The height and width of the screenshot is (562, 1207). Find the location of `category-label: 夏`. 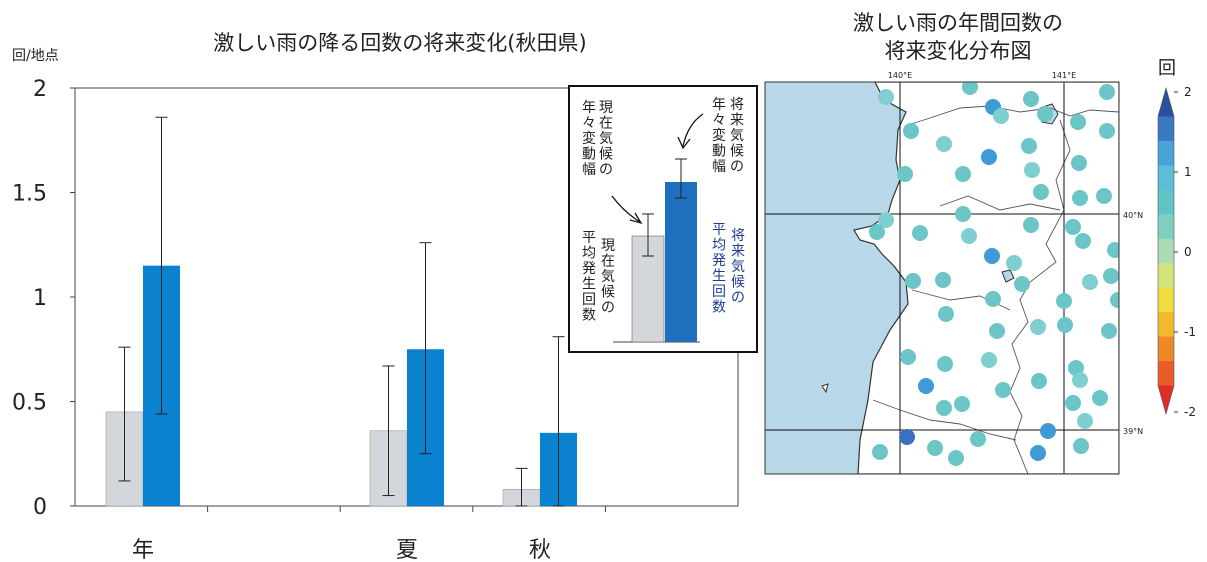

category-label: 夏 is located at coordinates (407, 550).